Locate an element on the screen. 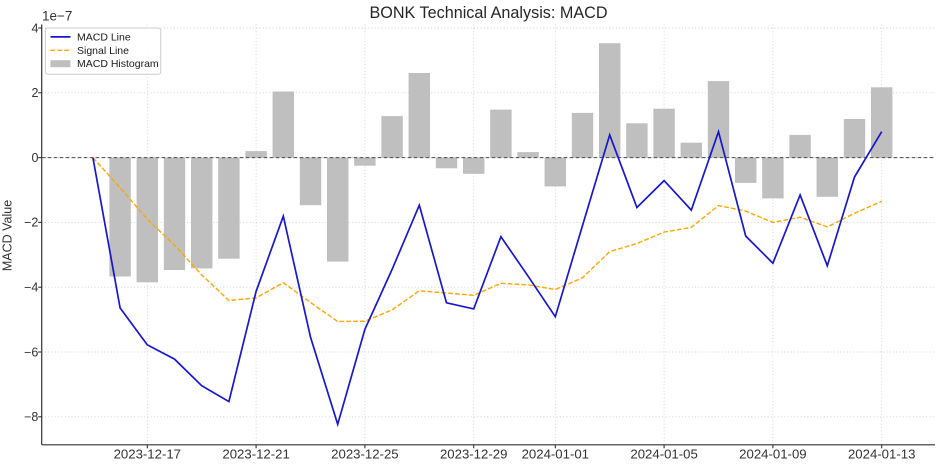 The width and height of the screenshot is (940, 467). svg-text: 2024-01-05 is located at coordinates (663, 454).